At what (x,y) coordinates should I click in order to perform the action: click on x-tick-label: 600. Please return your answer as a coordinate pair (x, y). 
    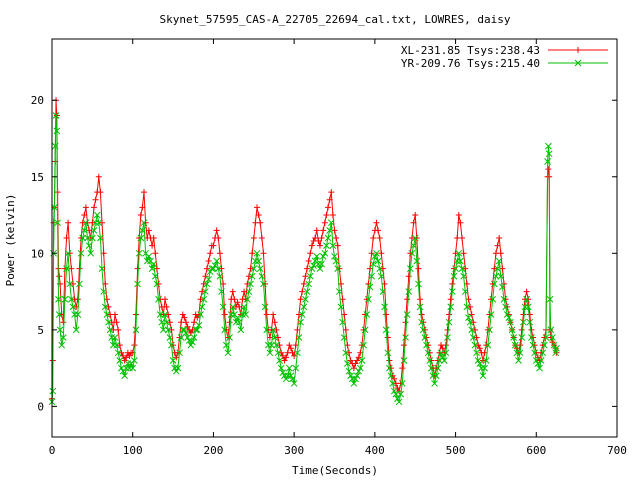
    Looking at the image, I should click on (536, 450).